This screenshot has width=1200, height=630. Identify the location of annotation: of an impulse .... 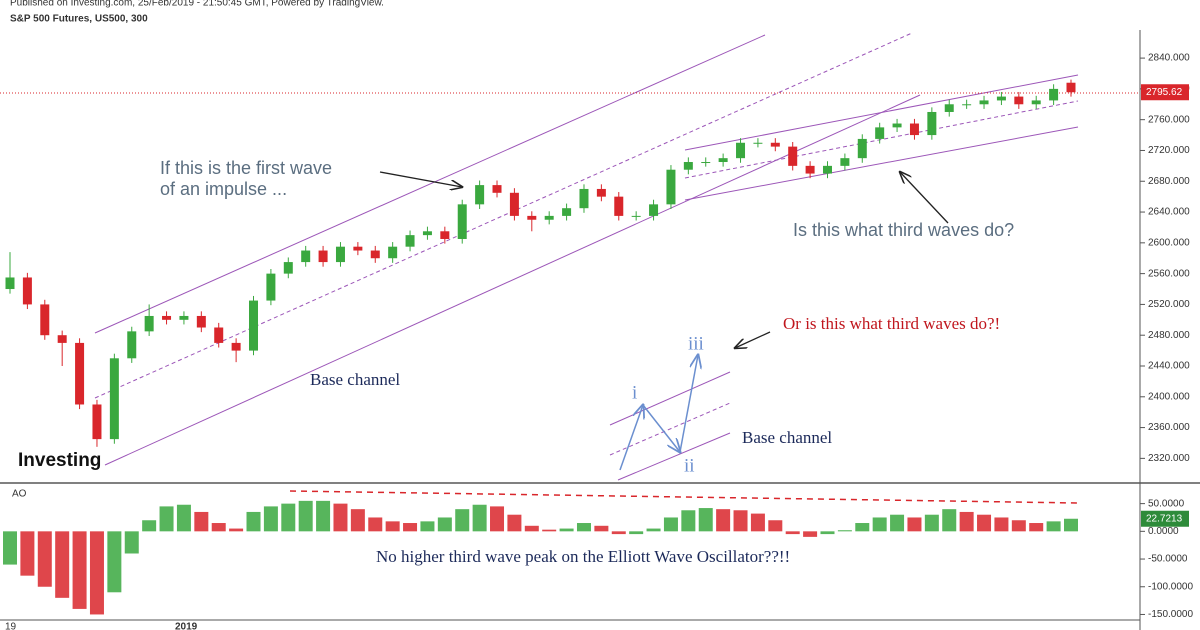
(223, 189).